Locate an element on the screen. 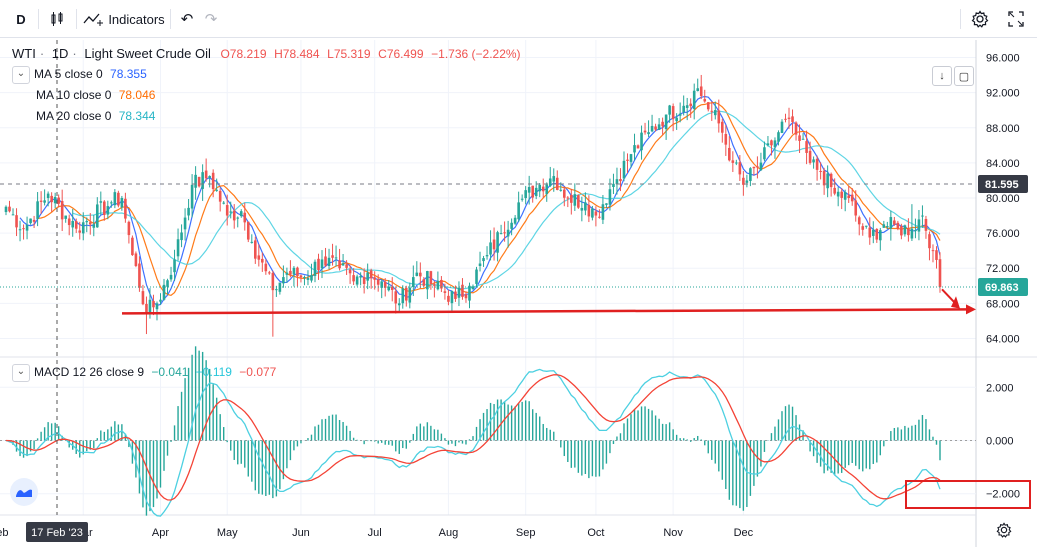 The width and height of the screenshot is (1037, 547). move-down-icon: ↓ is located at coordinates (942, 76).